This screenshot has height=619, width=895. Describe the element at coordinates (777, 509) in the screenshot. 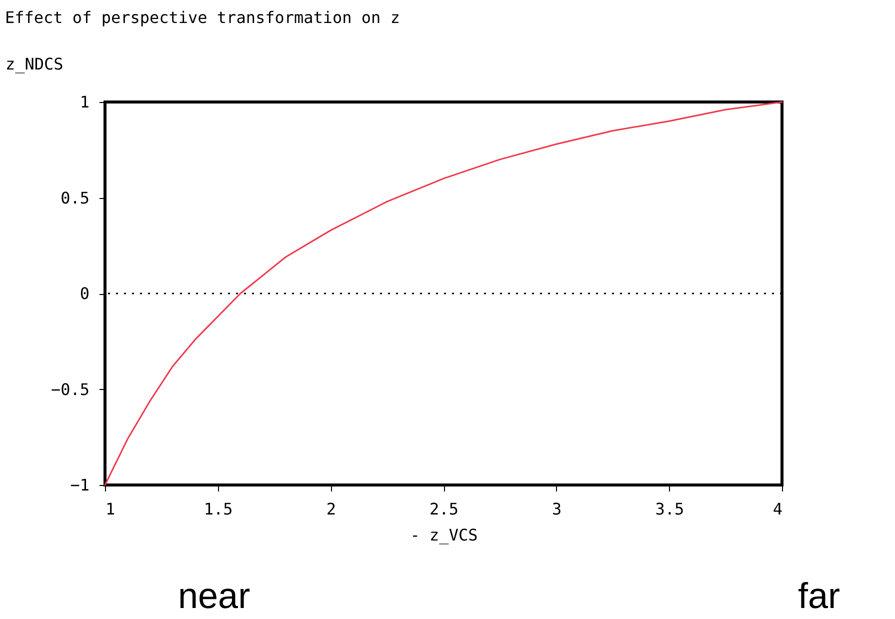

I see `x-tick-label: 4` at that location.